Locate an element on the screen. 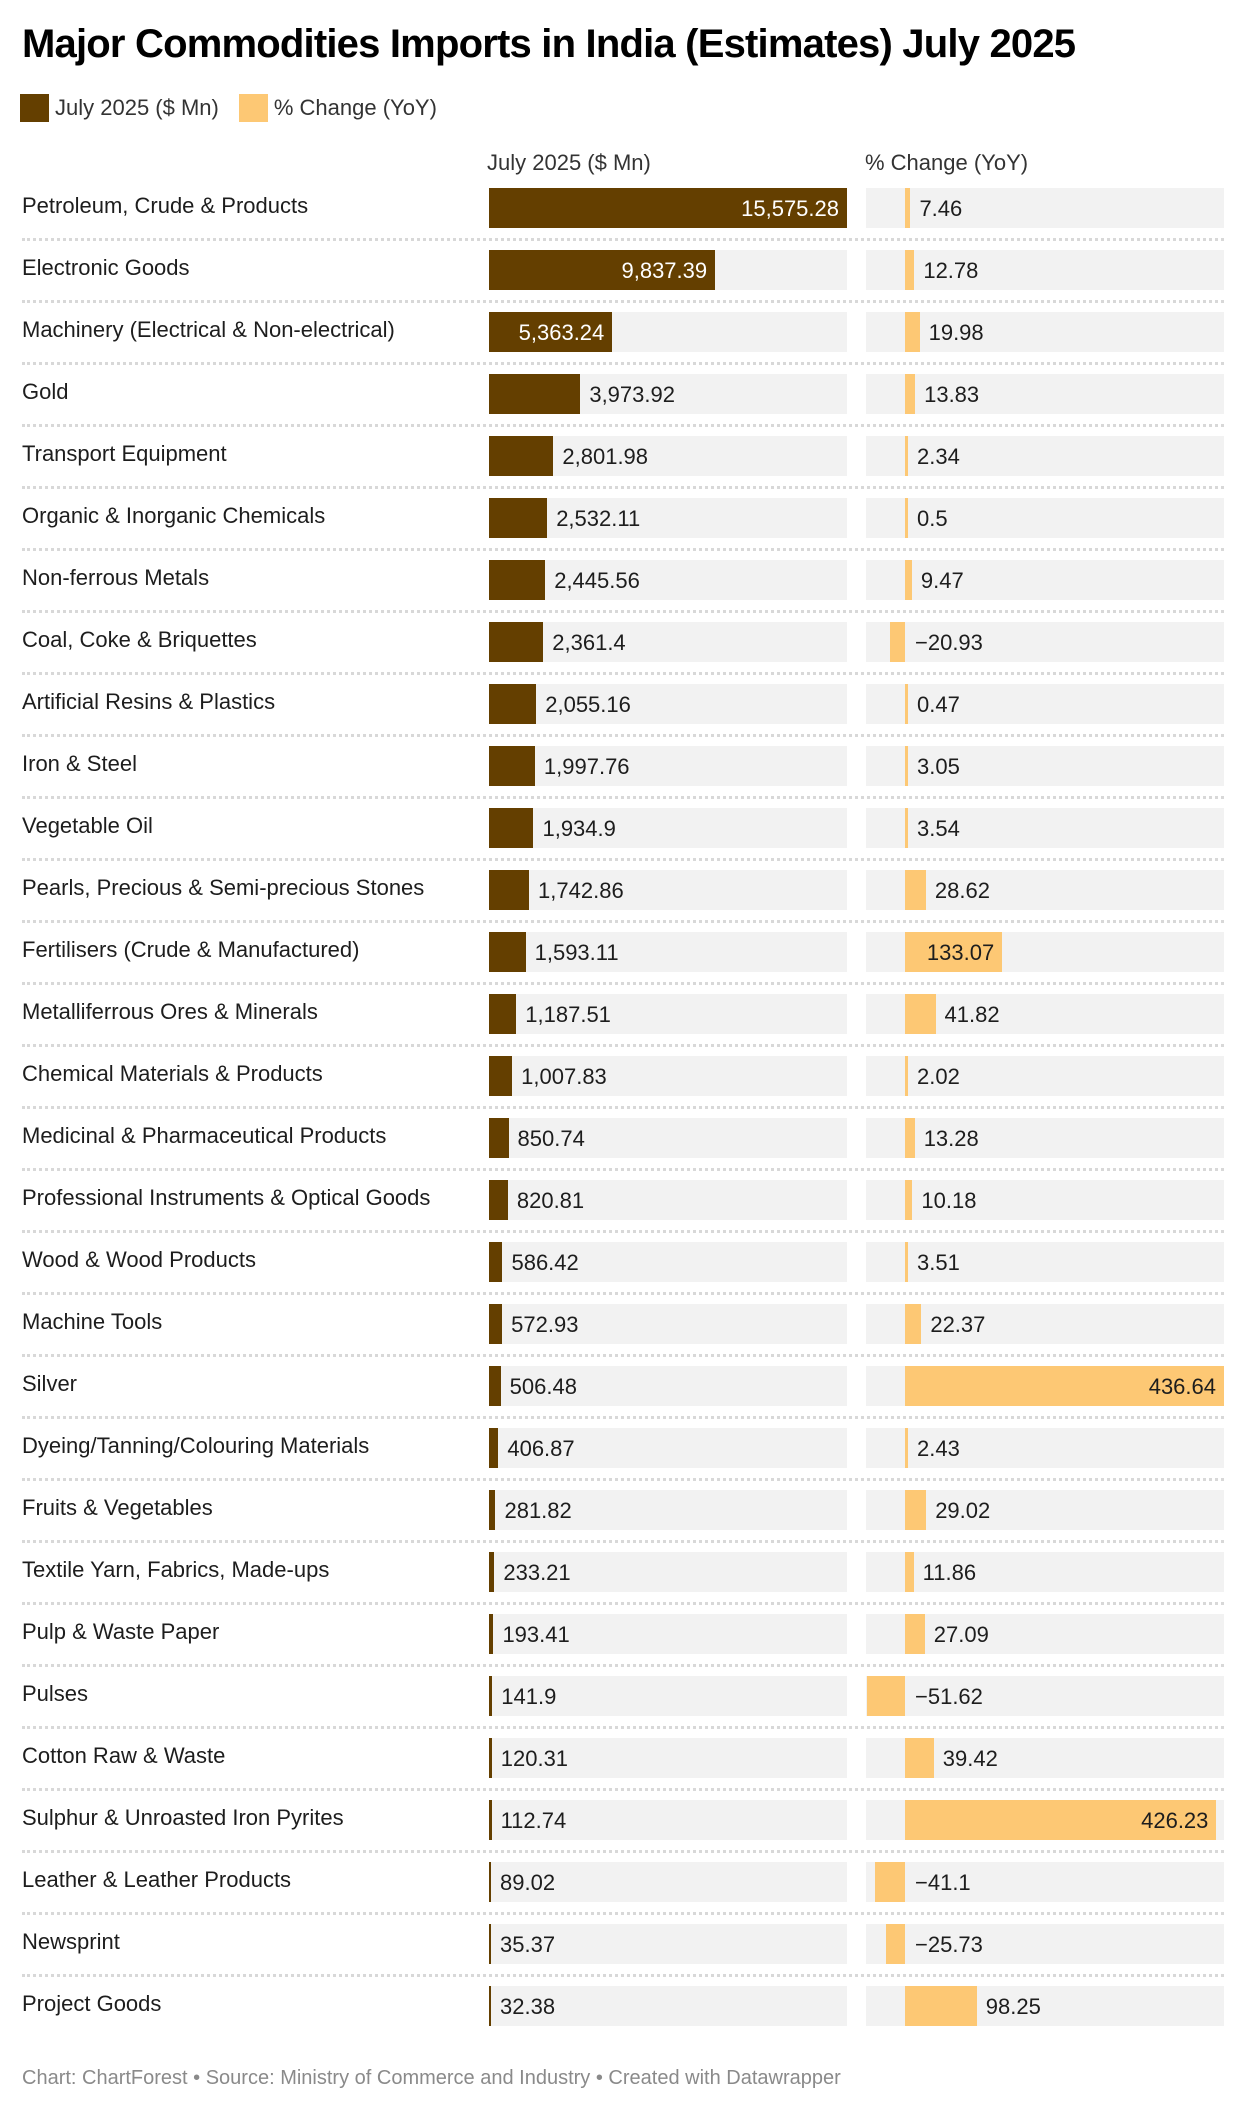  change-label: 13.28 is located at coordinates (951, 1138).